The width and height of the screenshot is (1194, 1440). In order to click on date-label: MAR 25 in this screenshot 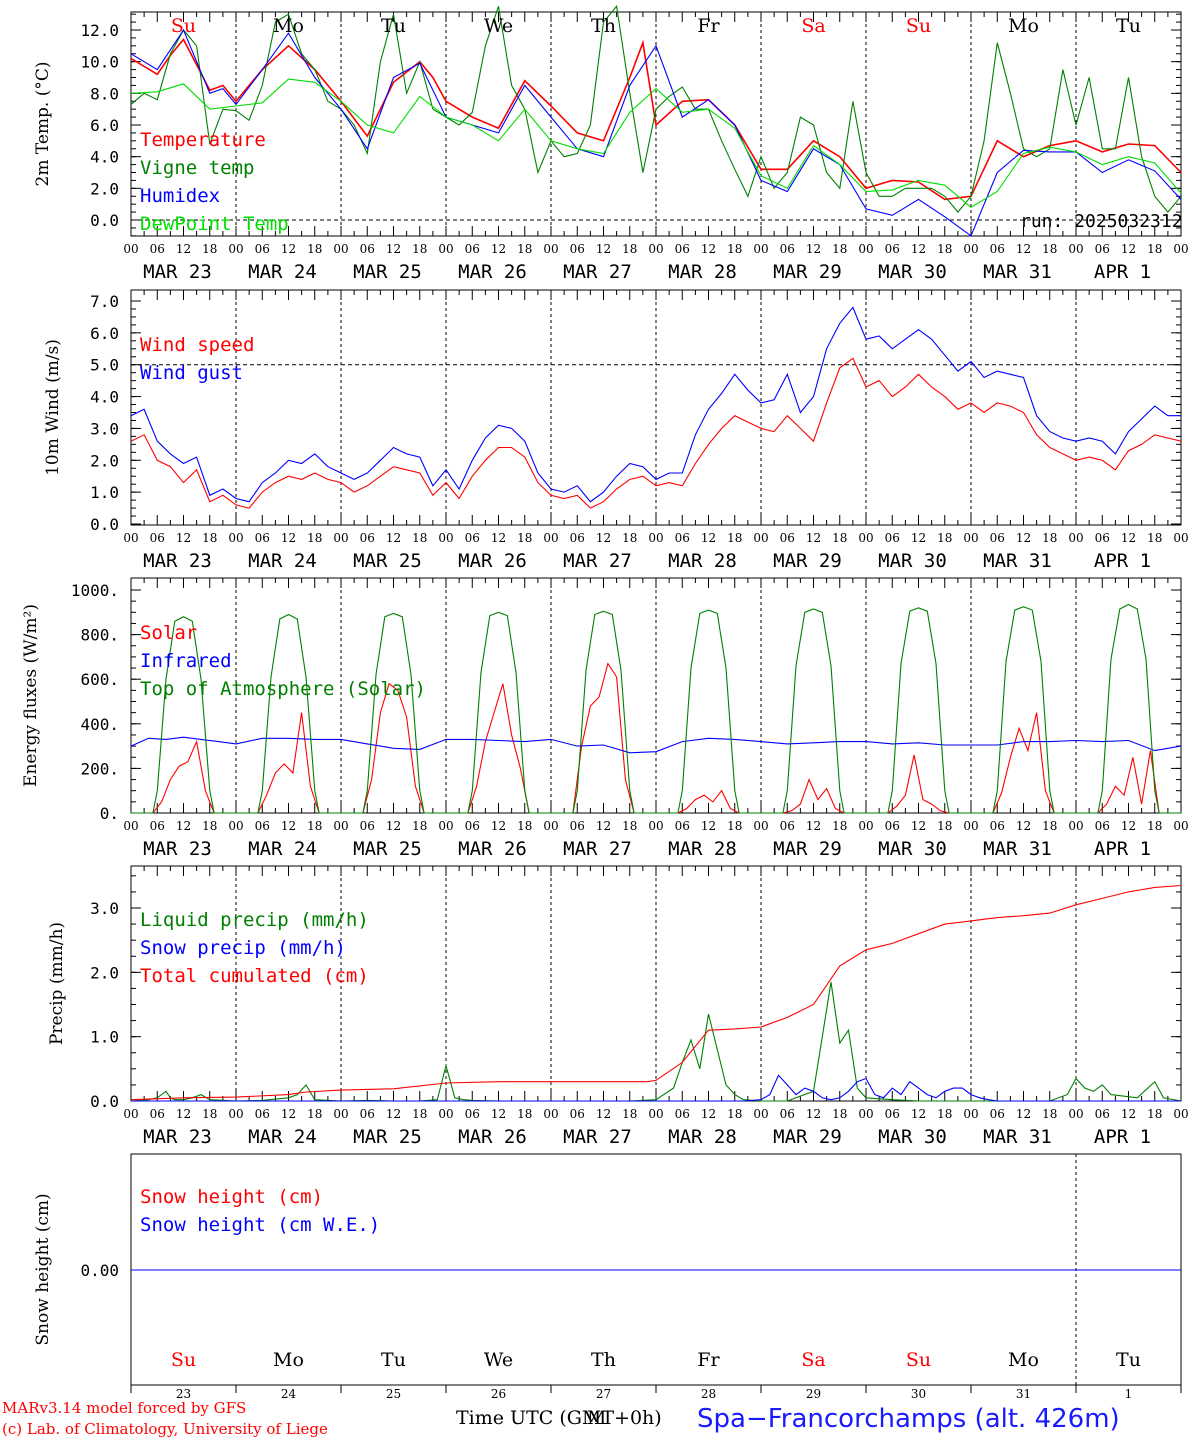, I will do `click(387, 561)`.